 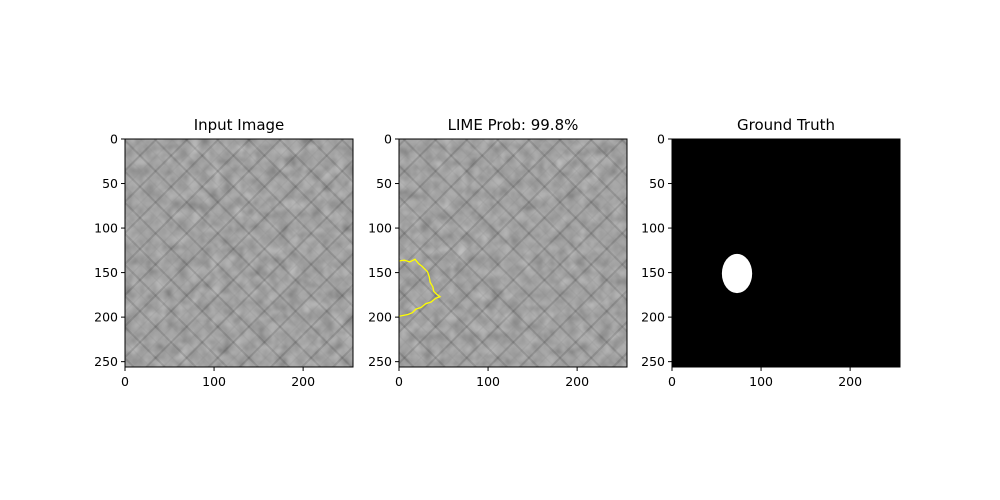 I want to click on panel-lime: LIME Prob: 99.8% 0 100 200 0 50 100 150 200 250, so click(x=498, y=252).